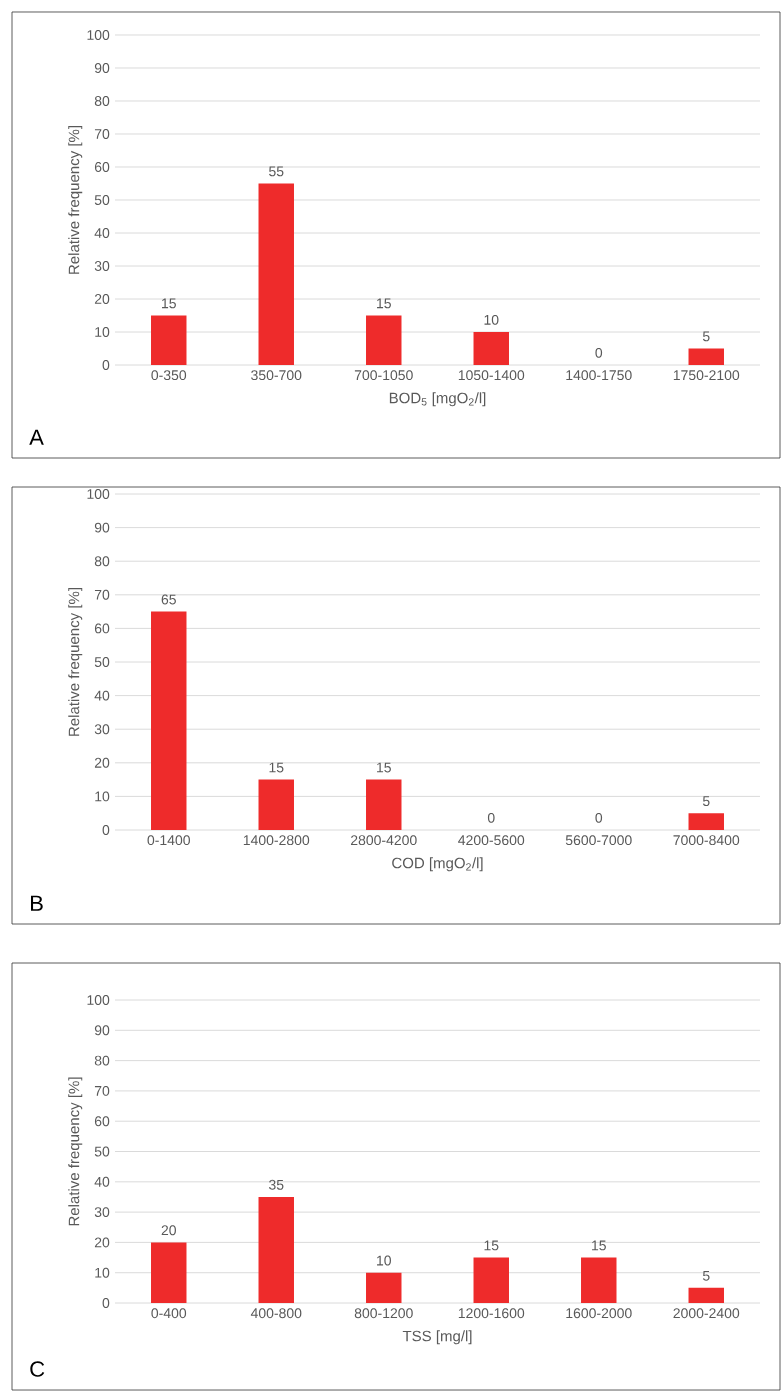 The width and height of the screenshot is (781, 1396). Describe the element at coordinates (37, 1369) in the screenshot. I see `text: C` at that location.